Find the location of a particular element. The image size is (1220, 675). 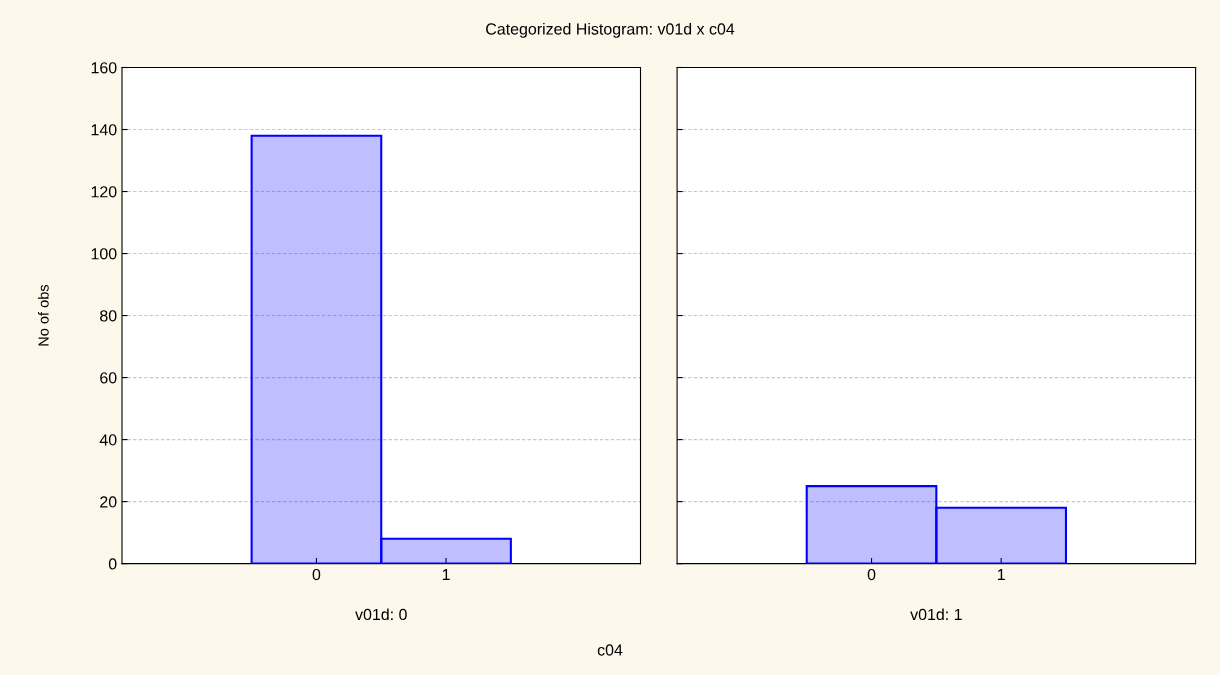

y-tick-label: 160 is located at coordinates (104, 68).